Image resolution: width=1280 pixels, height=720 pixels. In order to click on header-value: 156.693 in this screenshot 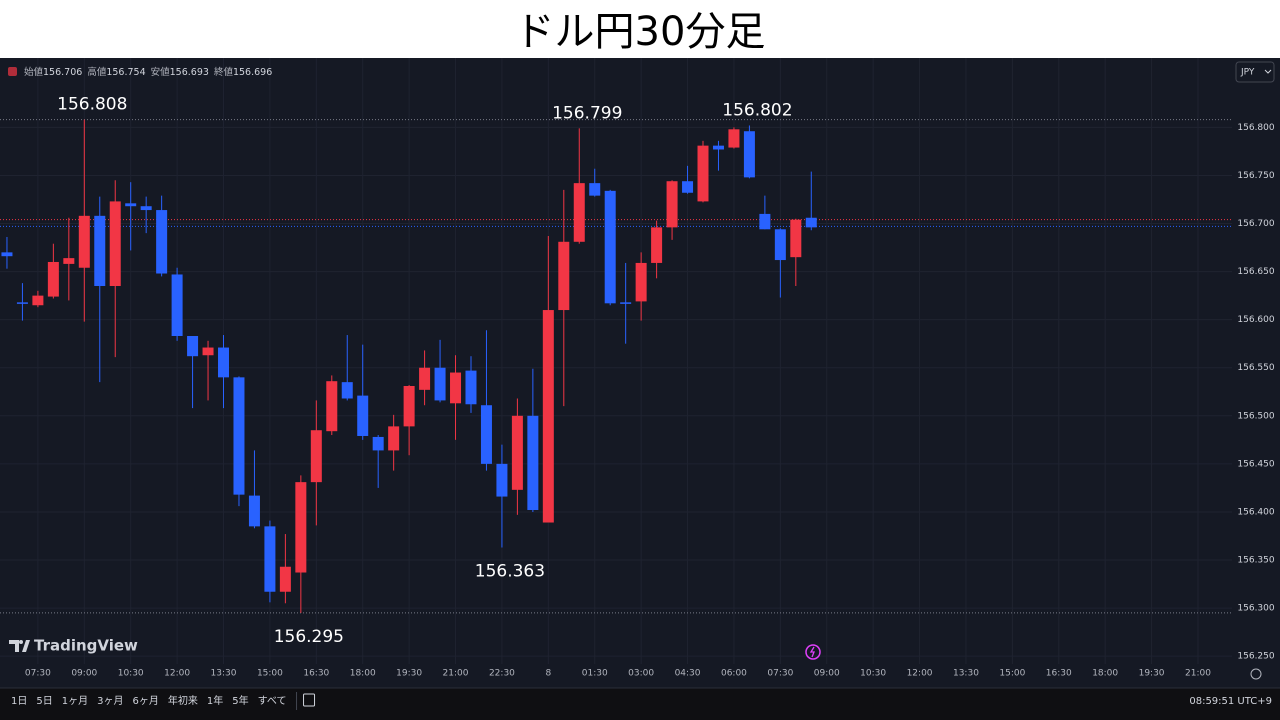, I will do `click(189, 72)`.